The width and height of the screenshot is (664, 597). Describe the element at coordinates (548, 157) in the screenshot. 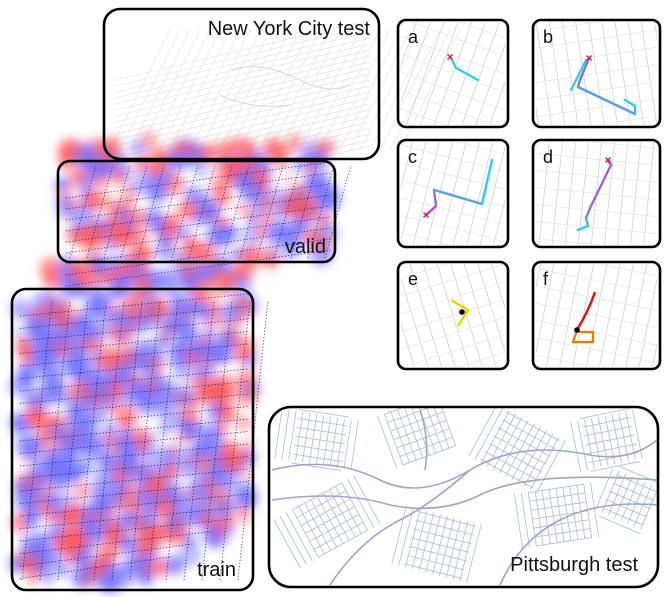

I see `panel-letter: d` at that location.